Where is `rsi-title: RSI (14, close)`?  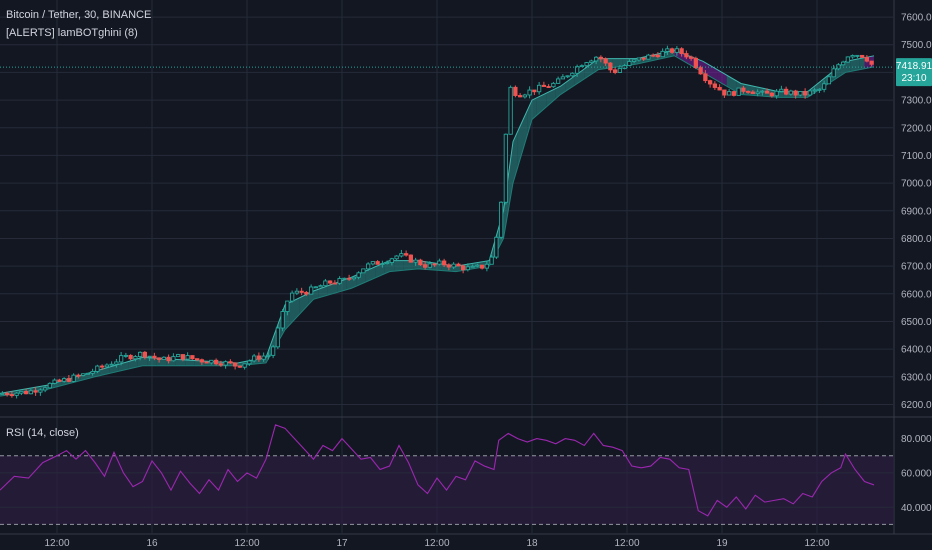
rsi-title: RSI (14, close) is located at coordinates (42, 433).